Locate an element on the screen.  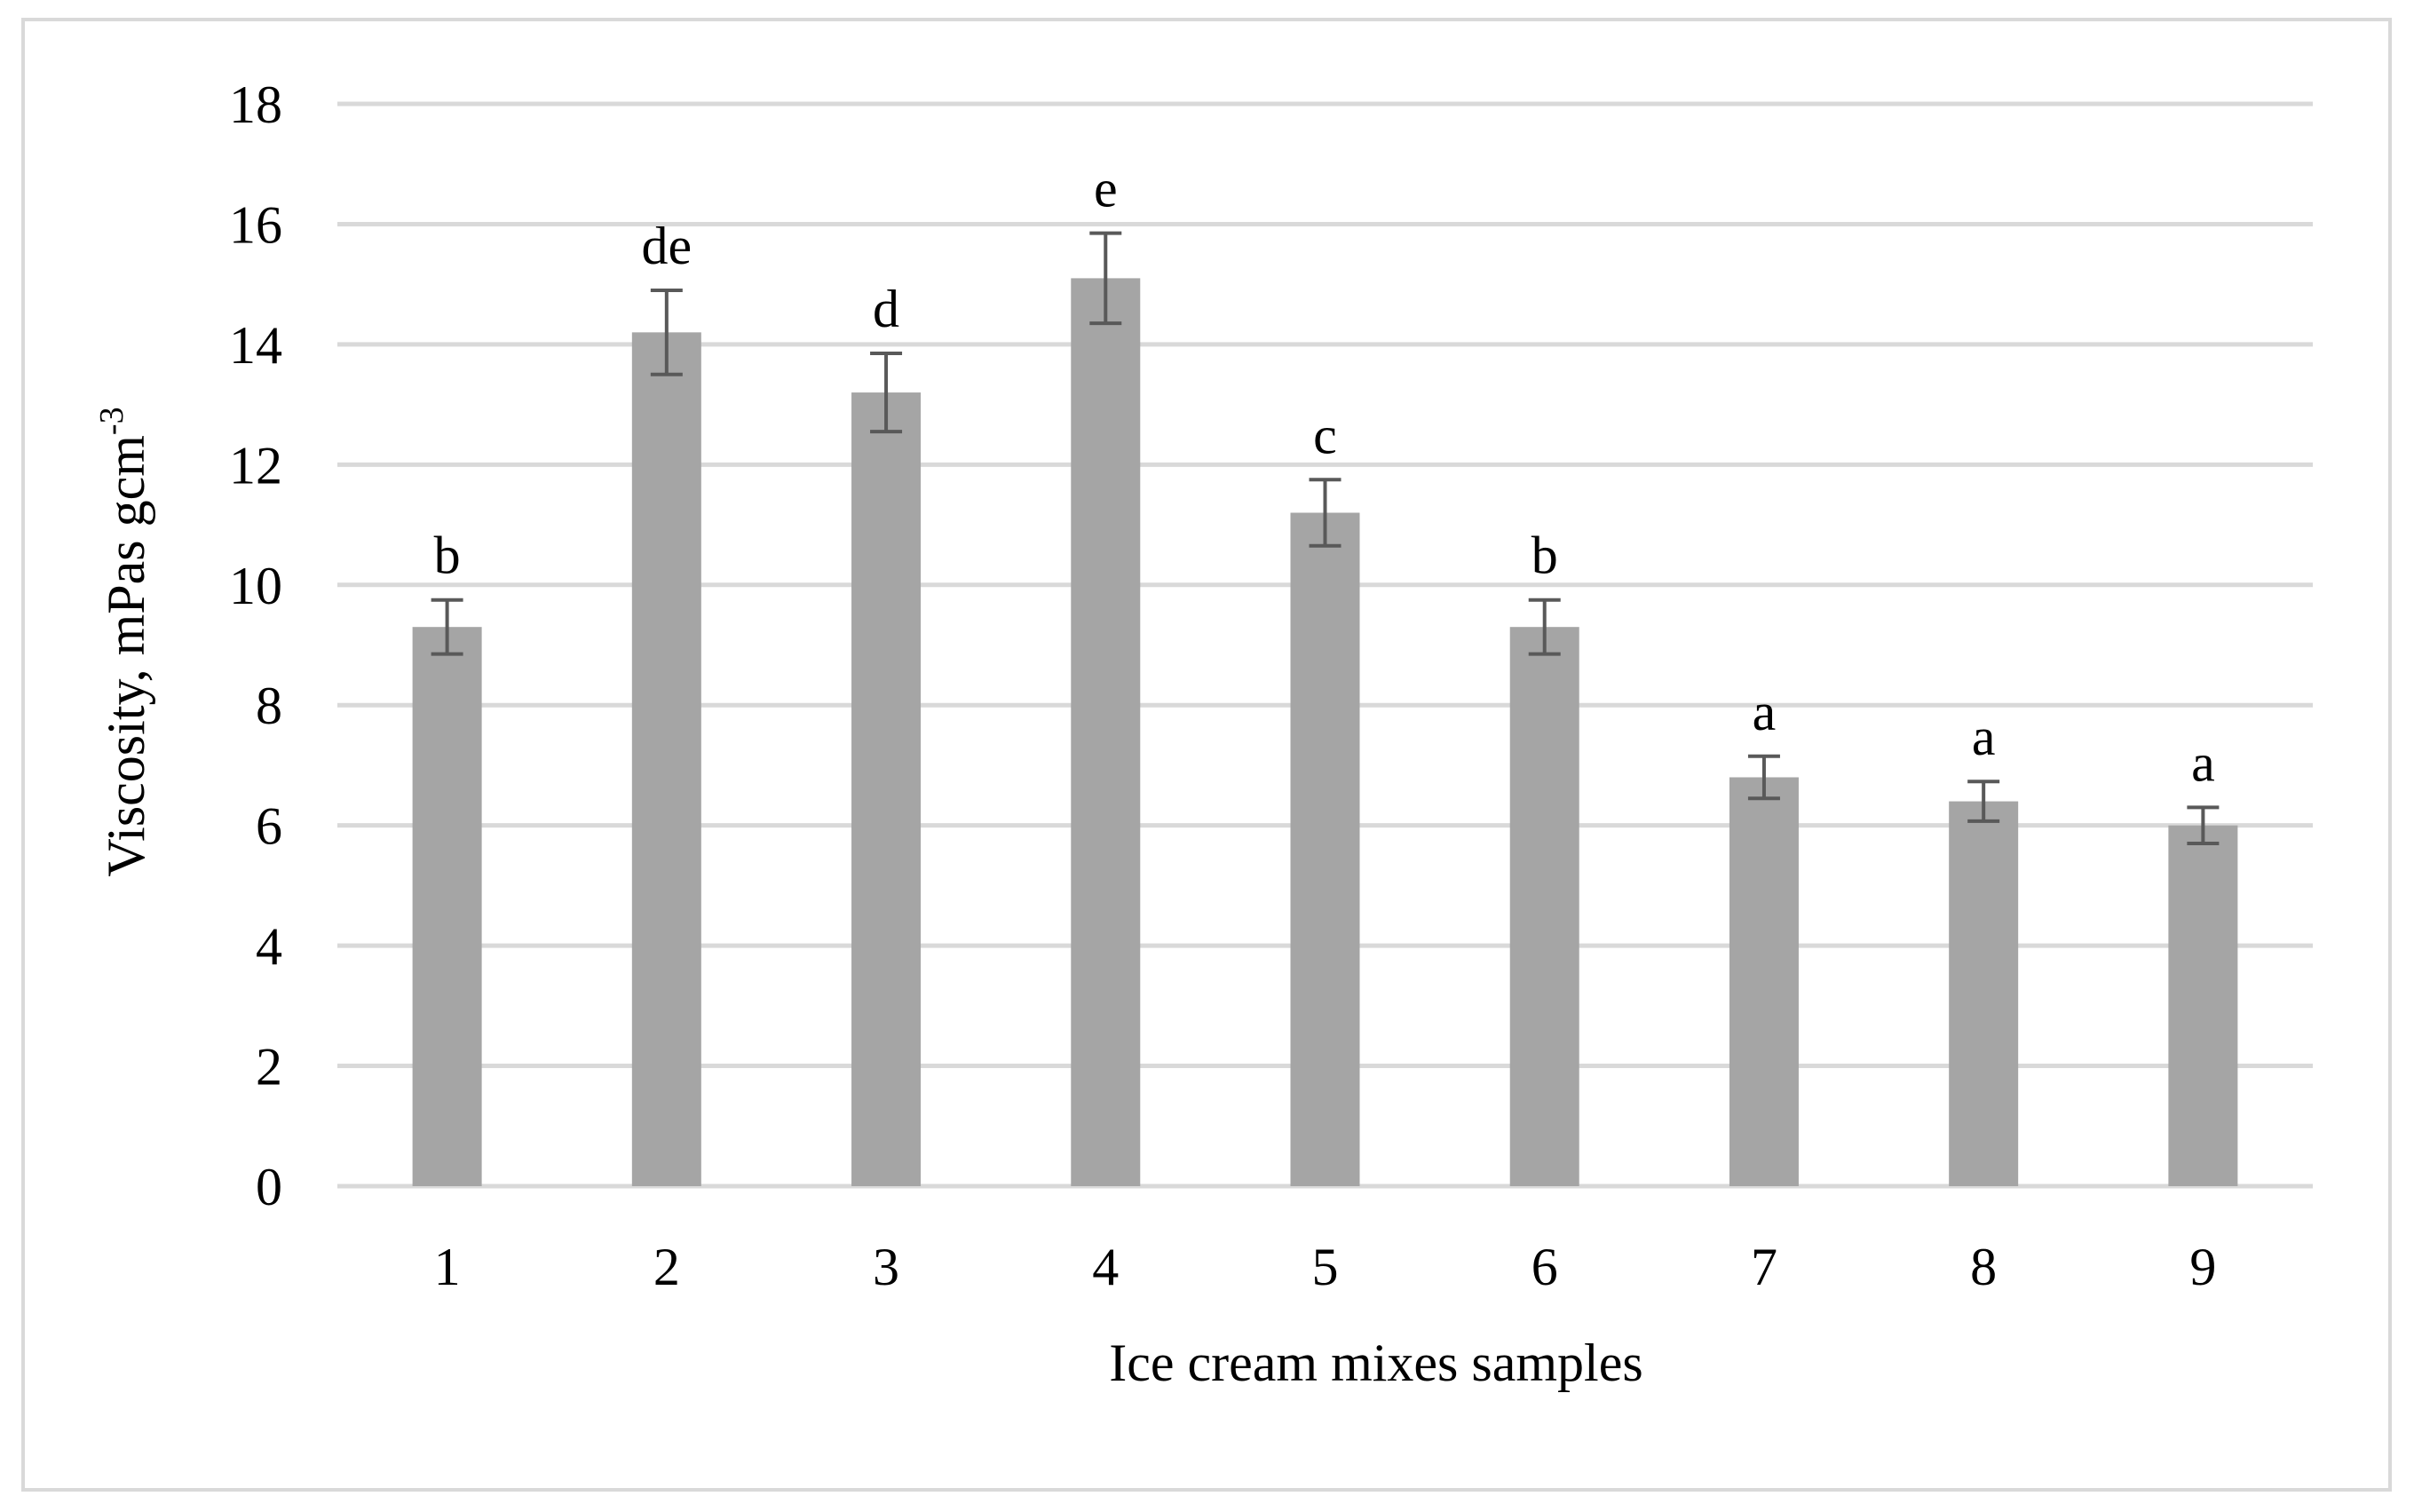
x-tick-label: 5 is located at coordinates (1325, 1267).